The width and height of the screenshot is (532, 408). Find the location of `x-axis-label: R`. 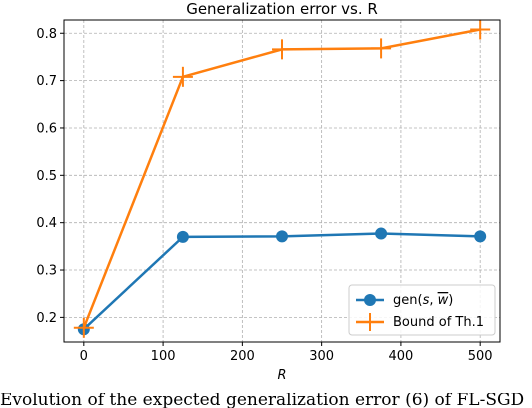

x-axis-label: R is located at coordinates (281, 375).